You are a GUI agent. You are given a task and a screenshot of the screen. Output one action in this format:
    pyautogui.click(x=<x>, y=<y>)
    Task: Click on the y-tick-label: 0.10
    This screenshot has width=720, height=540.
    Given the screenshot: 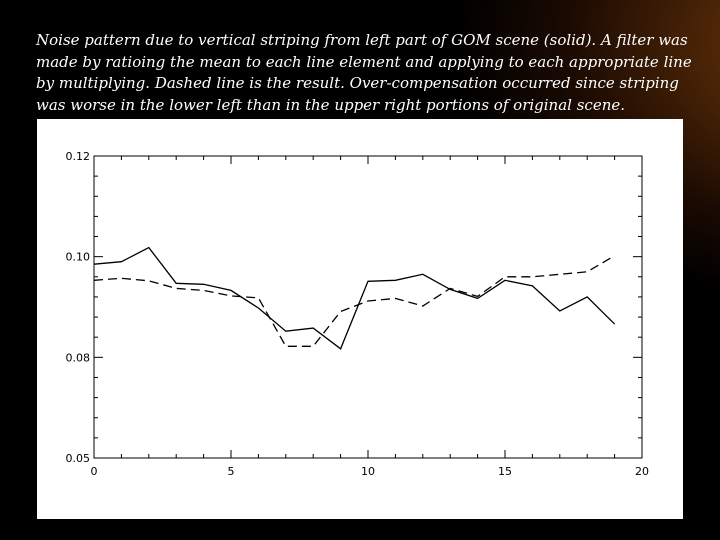 What is the action you would take?
    pyautogui.click(x=78, y=257)
    